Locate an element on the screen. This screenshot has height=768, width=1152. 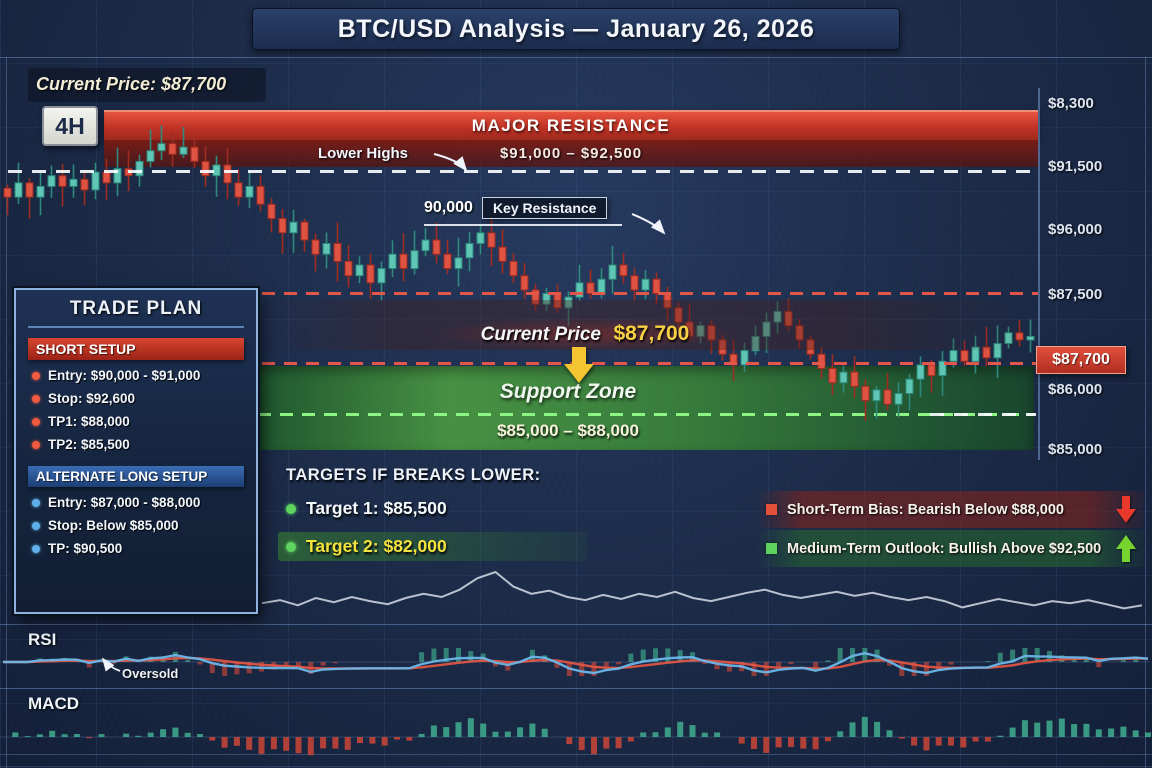
header-smudge is located at coordinates (147, 85).